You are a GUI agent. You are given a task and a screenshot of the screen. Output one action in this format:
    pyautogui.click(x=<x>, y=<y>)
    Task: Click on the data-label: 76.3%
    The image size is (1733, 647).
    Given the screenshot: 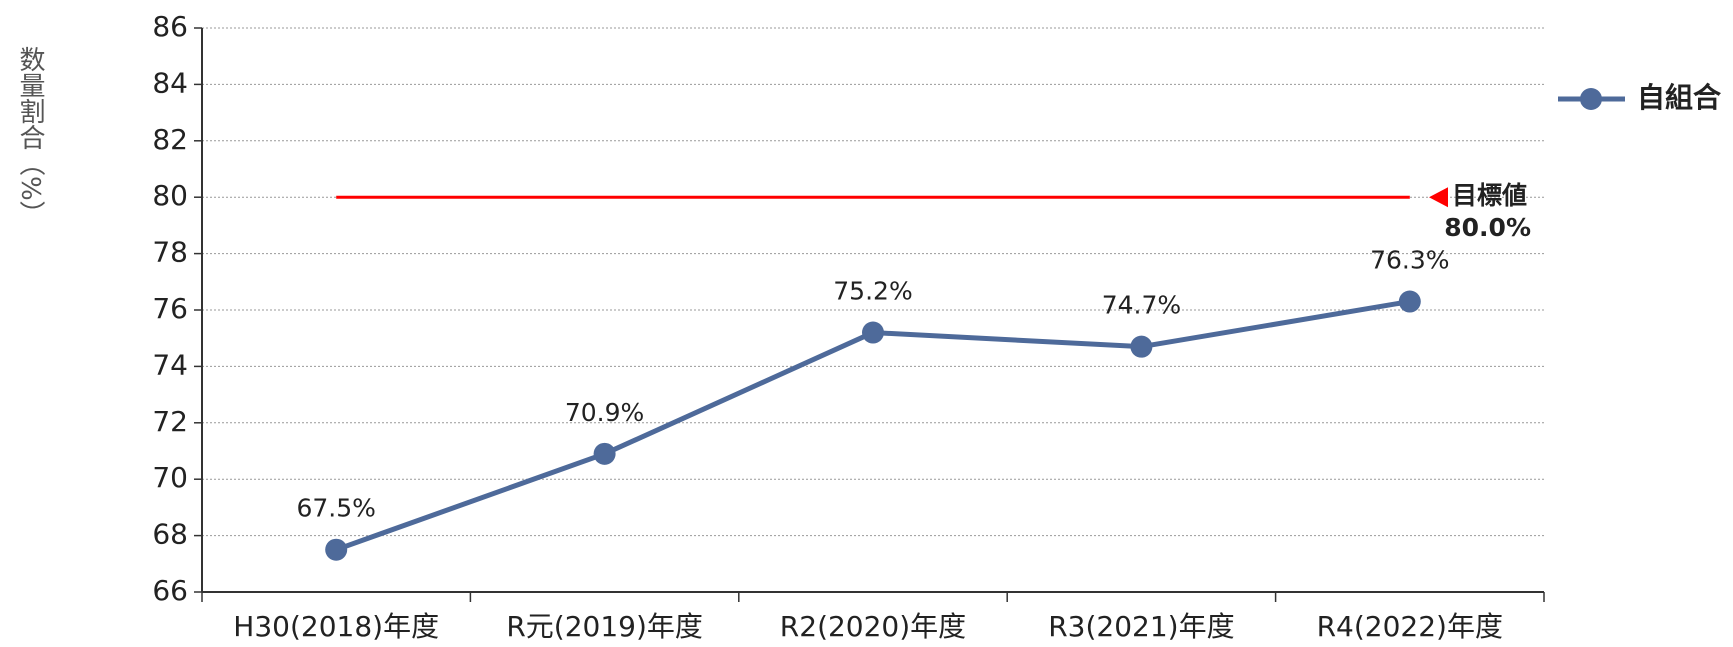 What is the action you would take?
    pyautogui.click(x=1409, y=260)
    